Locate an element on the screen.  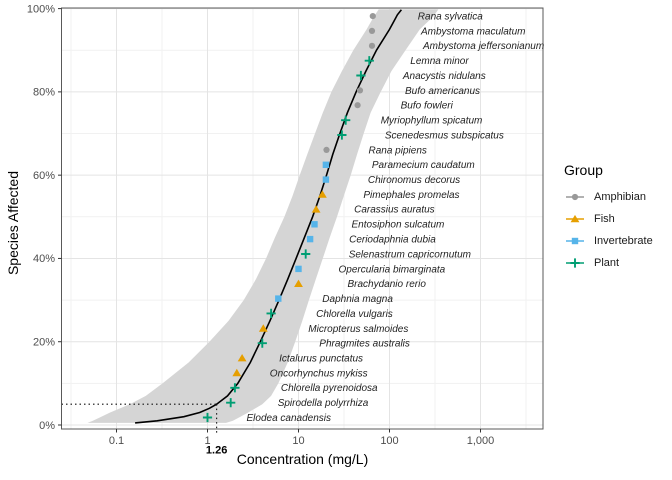
species-label-brachydanio-rerio: Brachydanio rerio is located at coordinates (387, 284).